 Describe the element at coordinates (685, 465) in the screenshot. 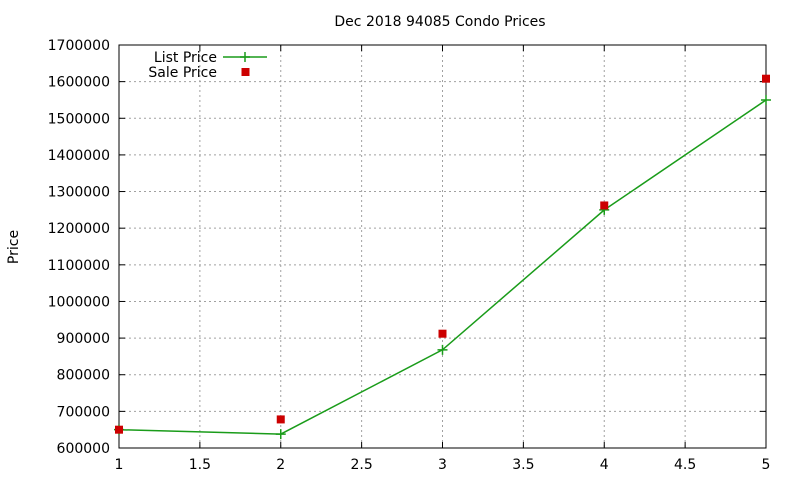

I see `x-tick-label: 4.5` at that location.